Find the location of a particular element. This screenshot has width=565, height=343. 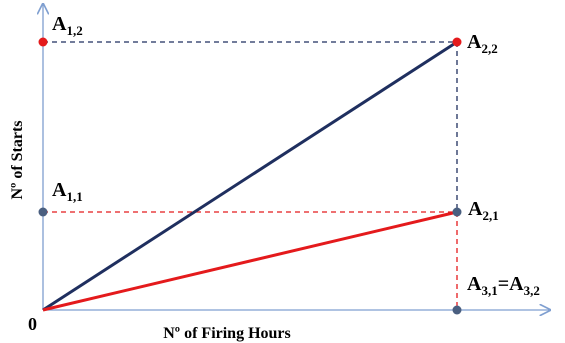

label-a21: A2,1 is located at coordinates (483, 210).